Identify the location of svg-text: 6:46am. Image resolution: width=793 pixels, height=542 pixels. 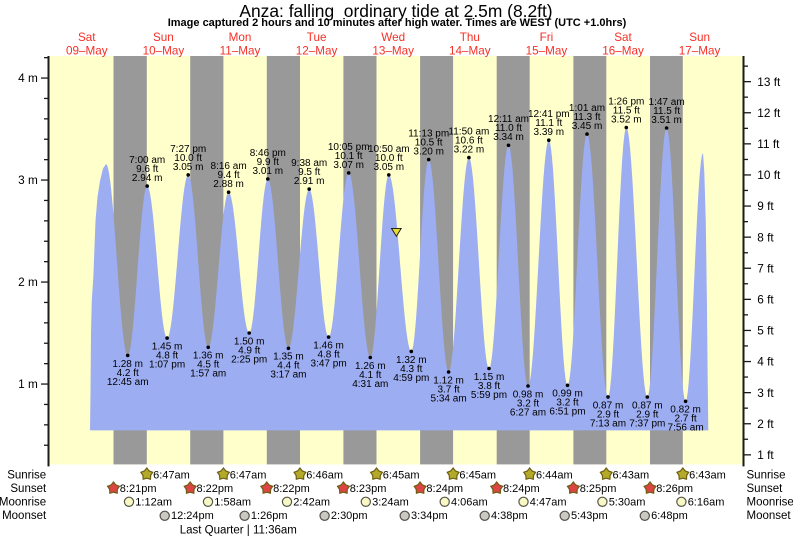
(324, 475).